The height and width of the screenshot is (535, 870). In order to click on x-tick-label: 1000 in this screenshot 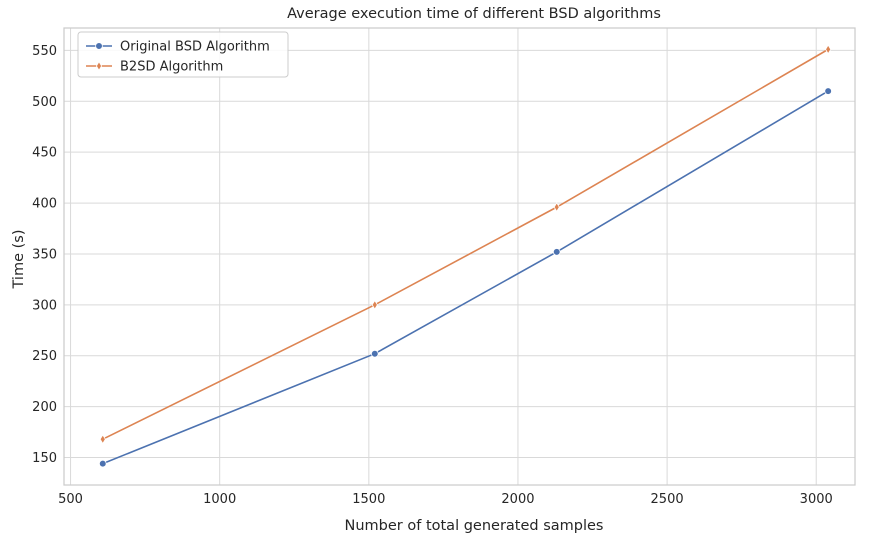, I will do `click(219, 499)`.